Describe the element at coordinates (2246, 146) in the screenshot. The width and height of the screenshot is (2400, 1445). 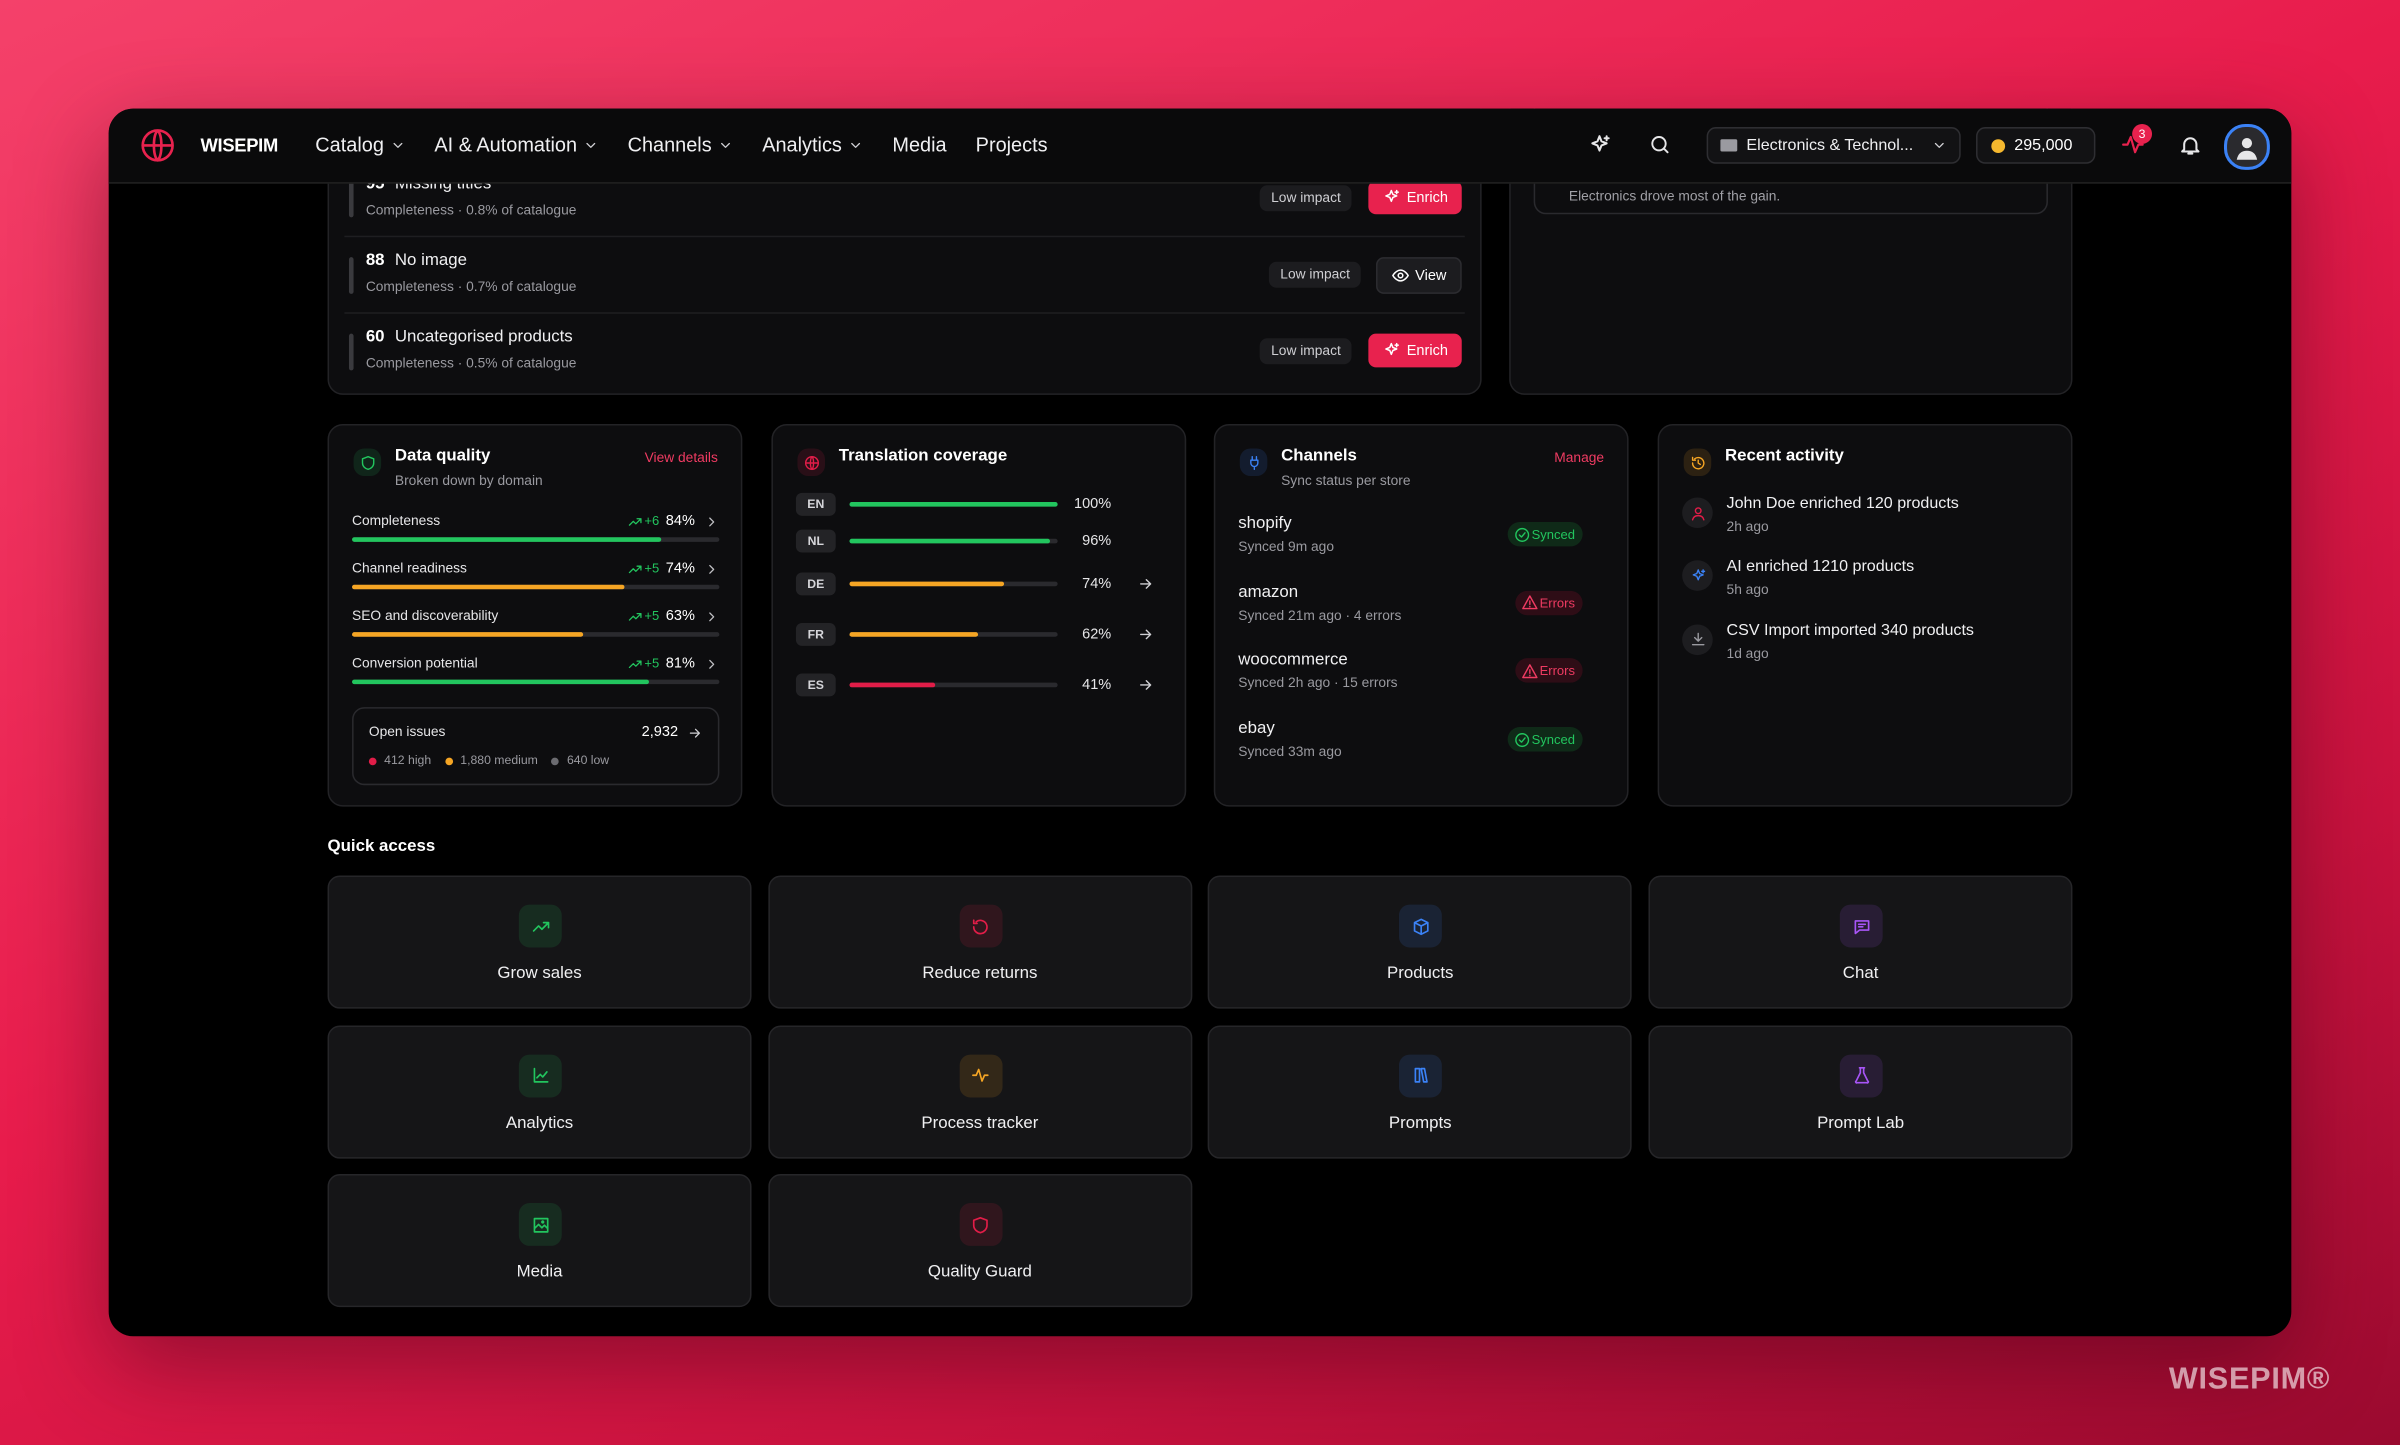
I see `avatar` at that location.